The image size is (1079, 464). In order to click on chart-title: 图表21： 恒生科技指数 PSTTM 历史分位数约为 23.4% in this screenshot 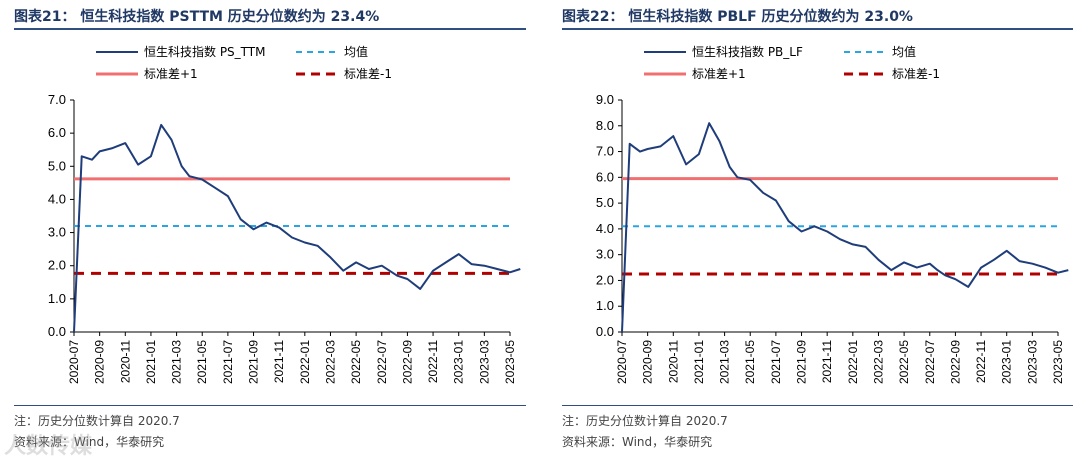, I will do `click(197, 17)`.